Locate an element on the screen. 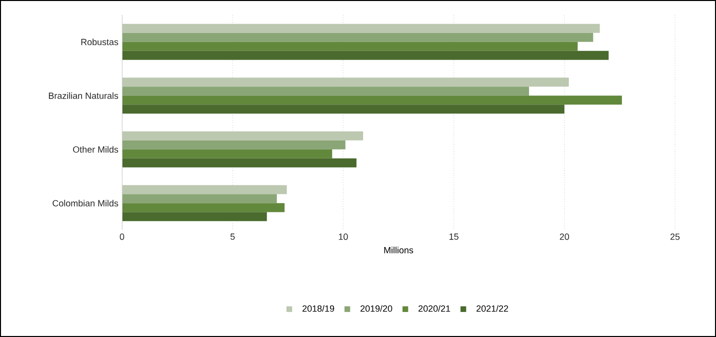  legend-label: 2021/22 is located at coordinates (492, 308).